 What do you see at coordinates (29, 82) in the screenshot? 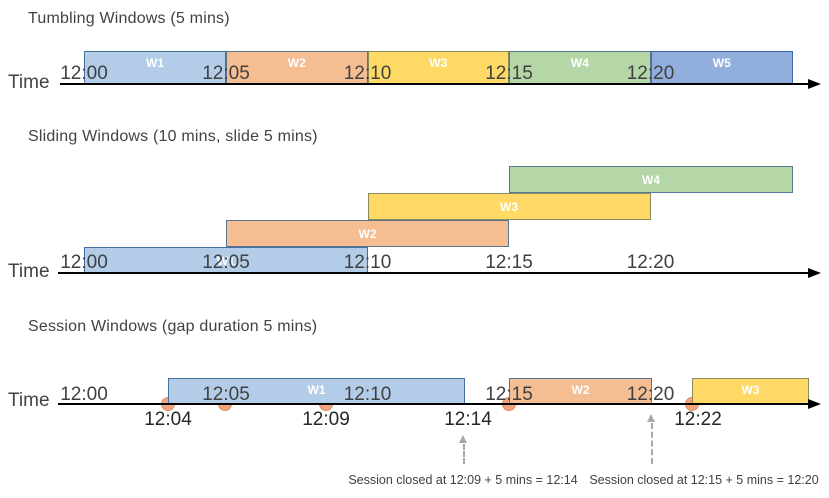
I see `tumbling-time-axis-label: Time` at bounding box center [29, 82].